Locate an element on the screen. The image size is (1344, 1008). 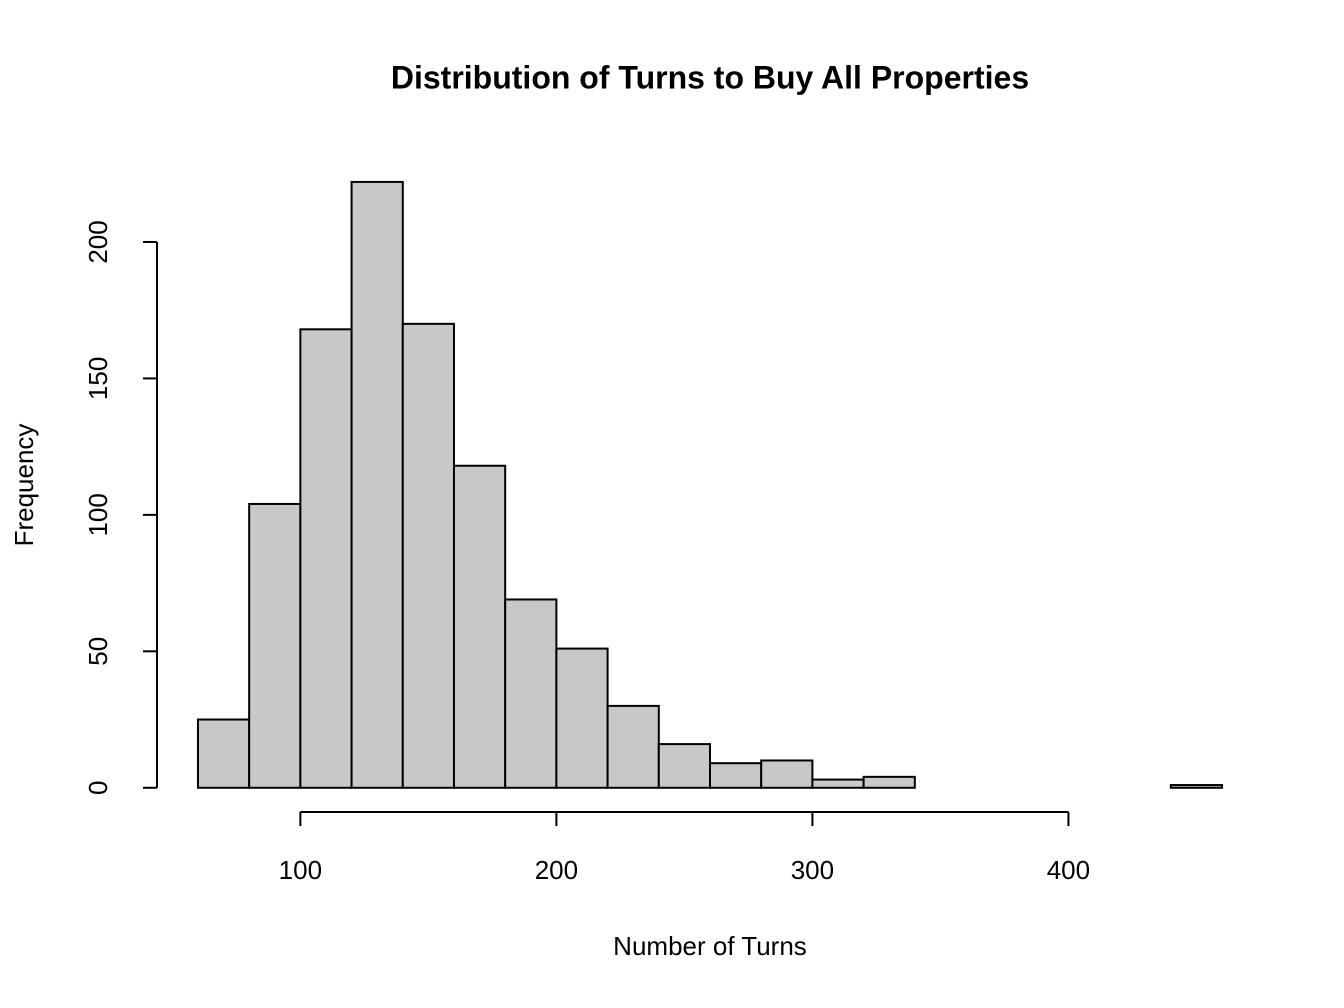
x-tick-label: 300 is located at coordinates (812, 870).